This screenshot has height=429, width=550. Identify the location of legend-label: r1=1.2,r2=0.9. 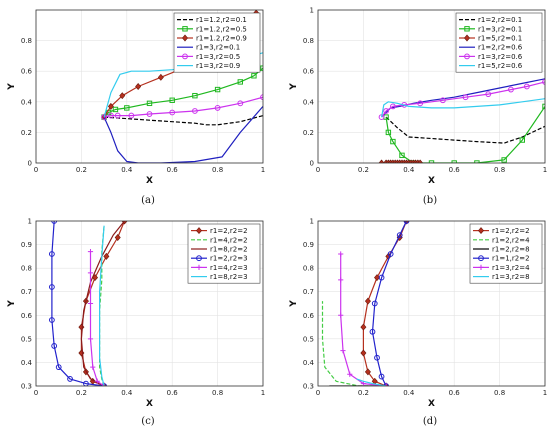
(221, 39).